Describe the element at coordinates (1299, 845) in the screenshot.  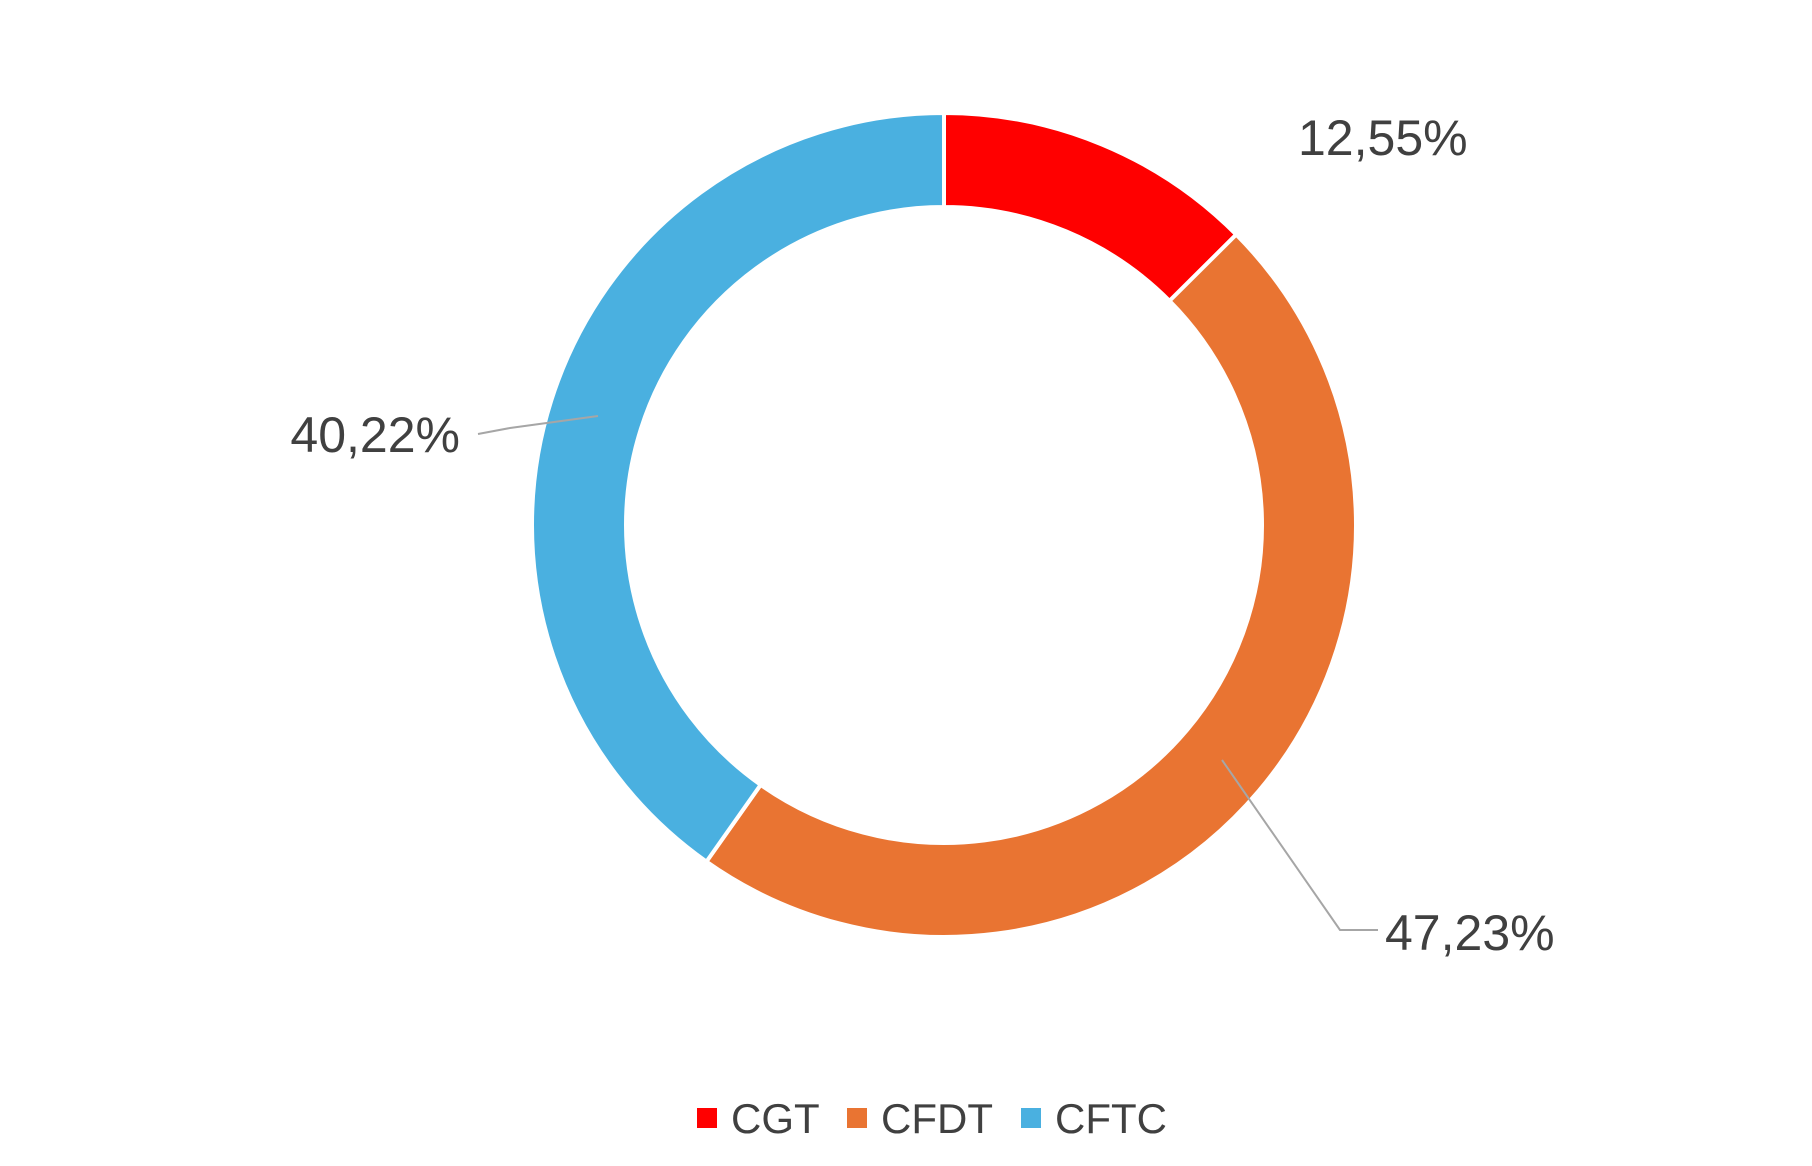
I see `leader-line-cfdt` at that location.